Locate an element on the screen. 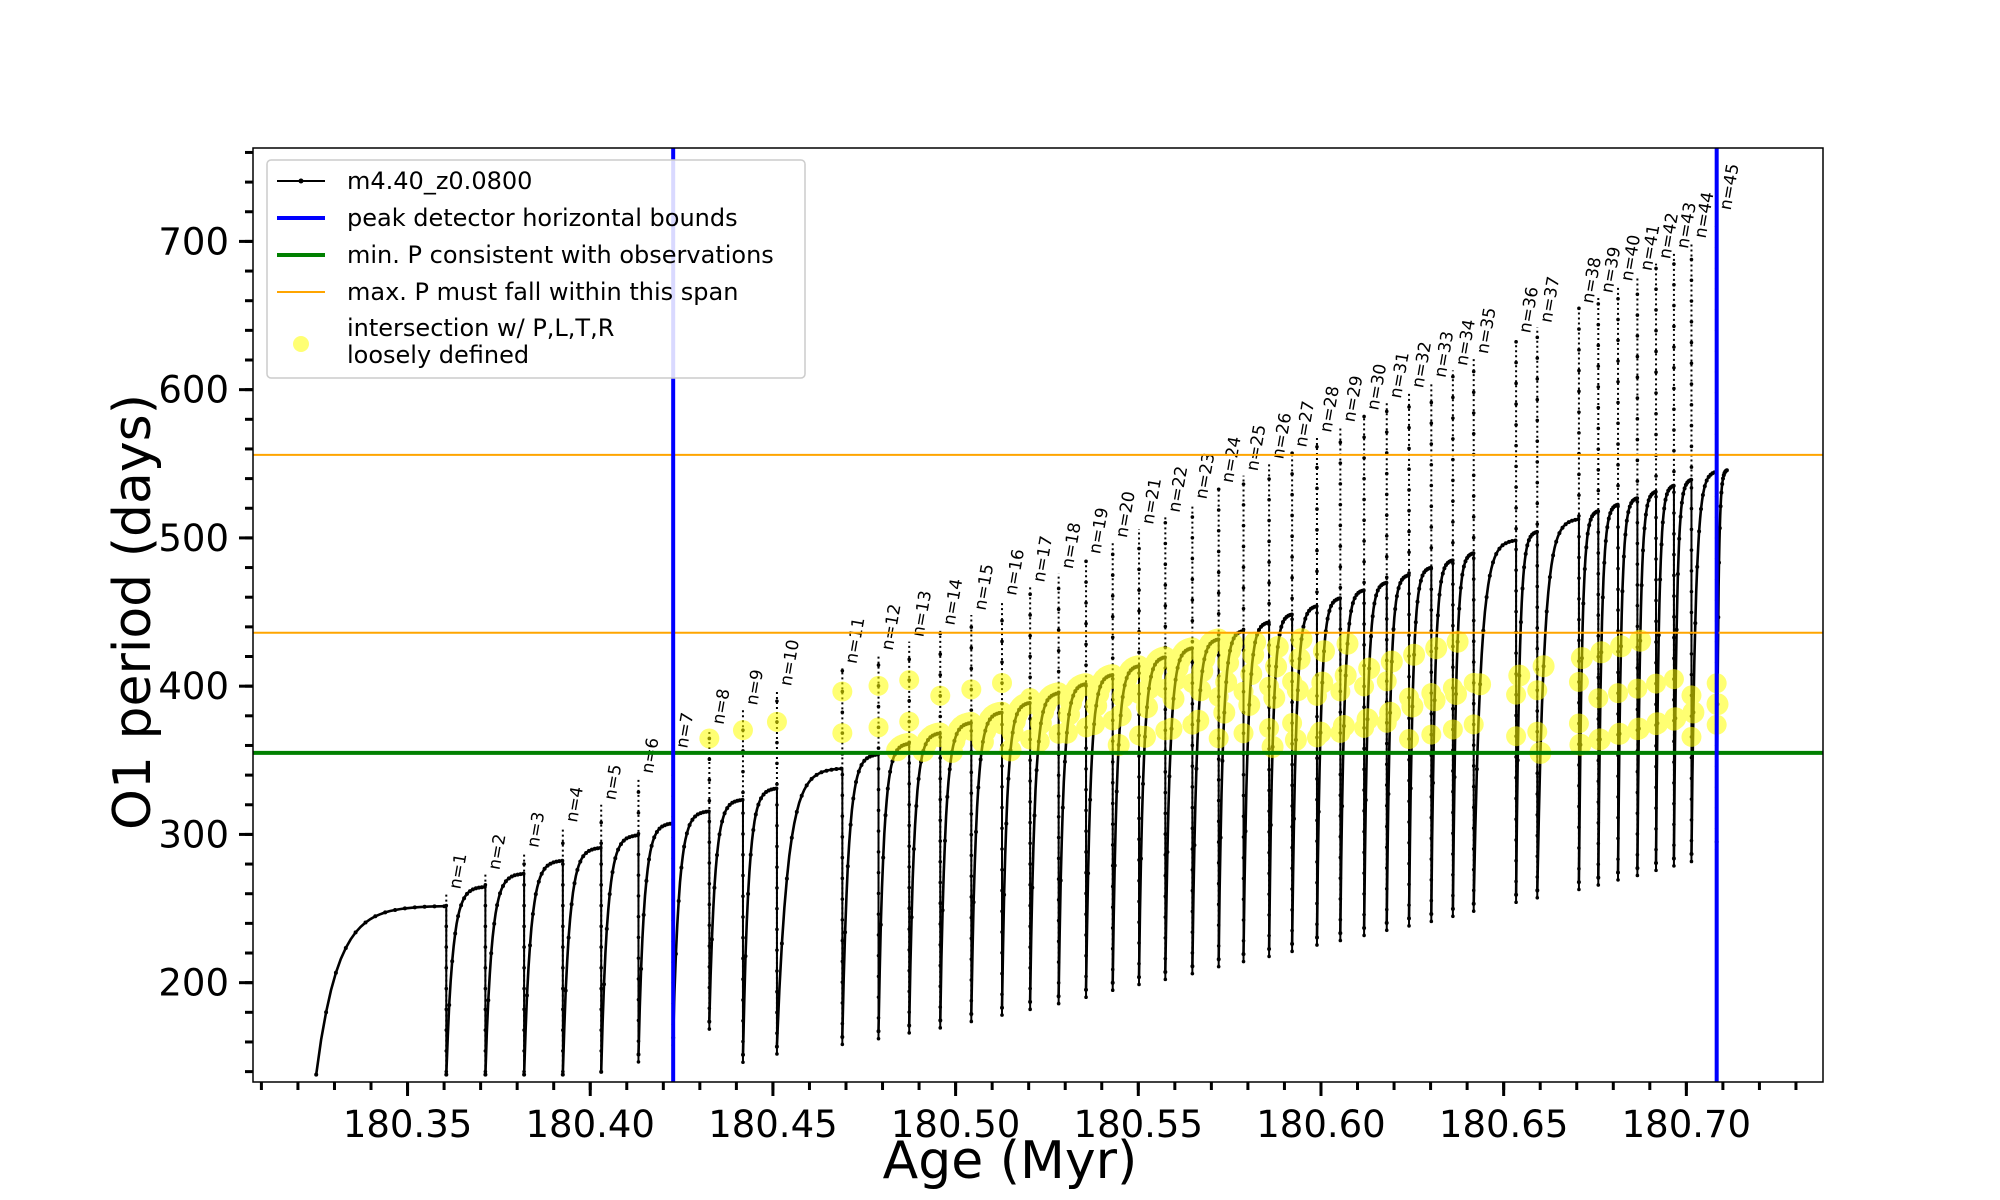 The height and width of the screenshot is (1200, 2000). pulse-label: n=13 is located at coordinates (922, 613).